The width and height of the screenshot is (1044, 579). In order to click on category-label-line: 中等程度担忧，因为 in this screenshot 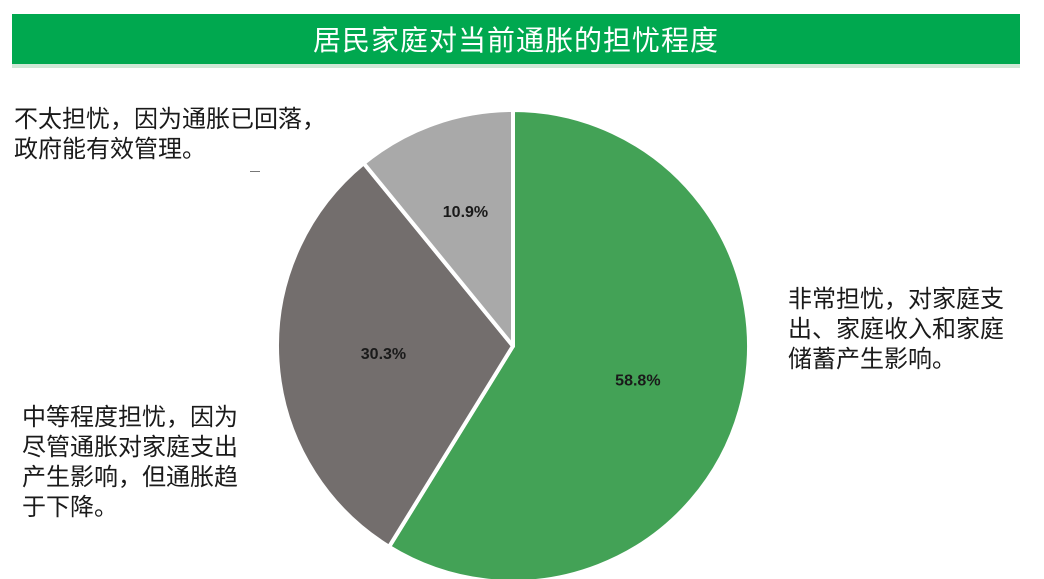, I will do `click(130, 417)`.